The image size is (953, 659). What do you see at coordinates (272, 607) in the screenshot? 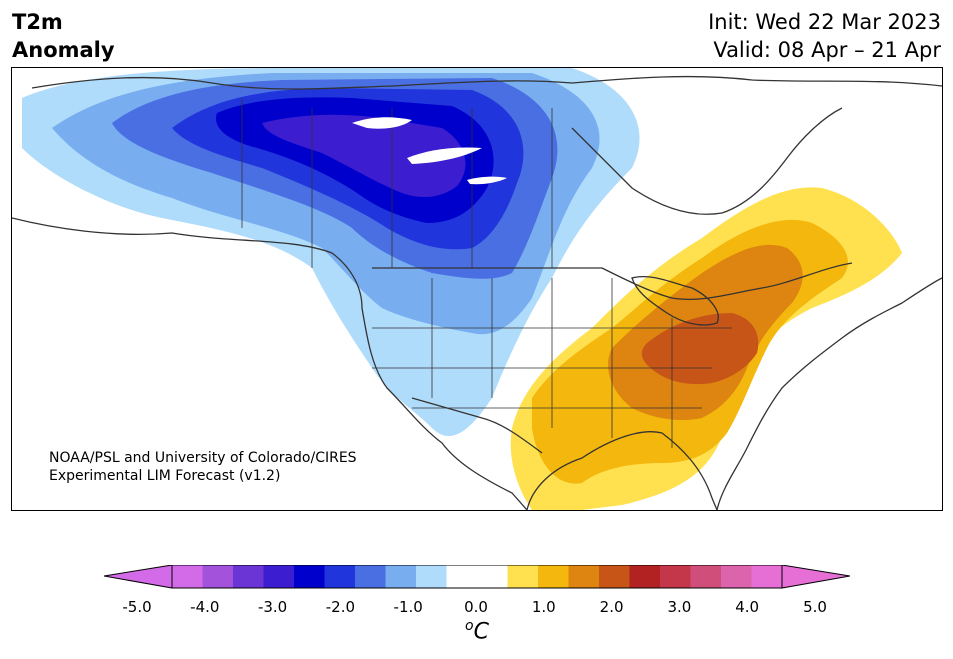
I see `colorbar-tick-label: -3.0` at bounding box center [272, 607].